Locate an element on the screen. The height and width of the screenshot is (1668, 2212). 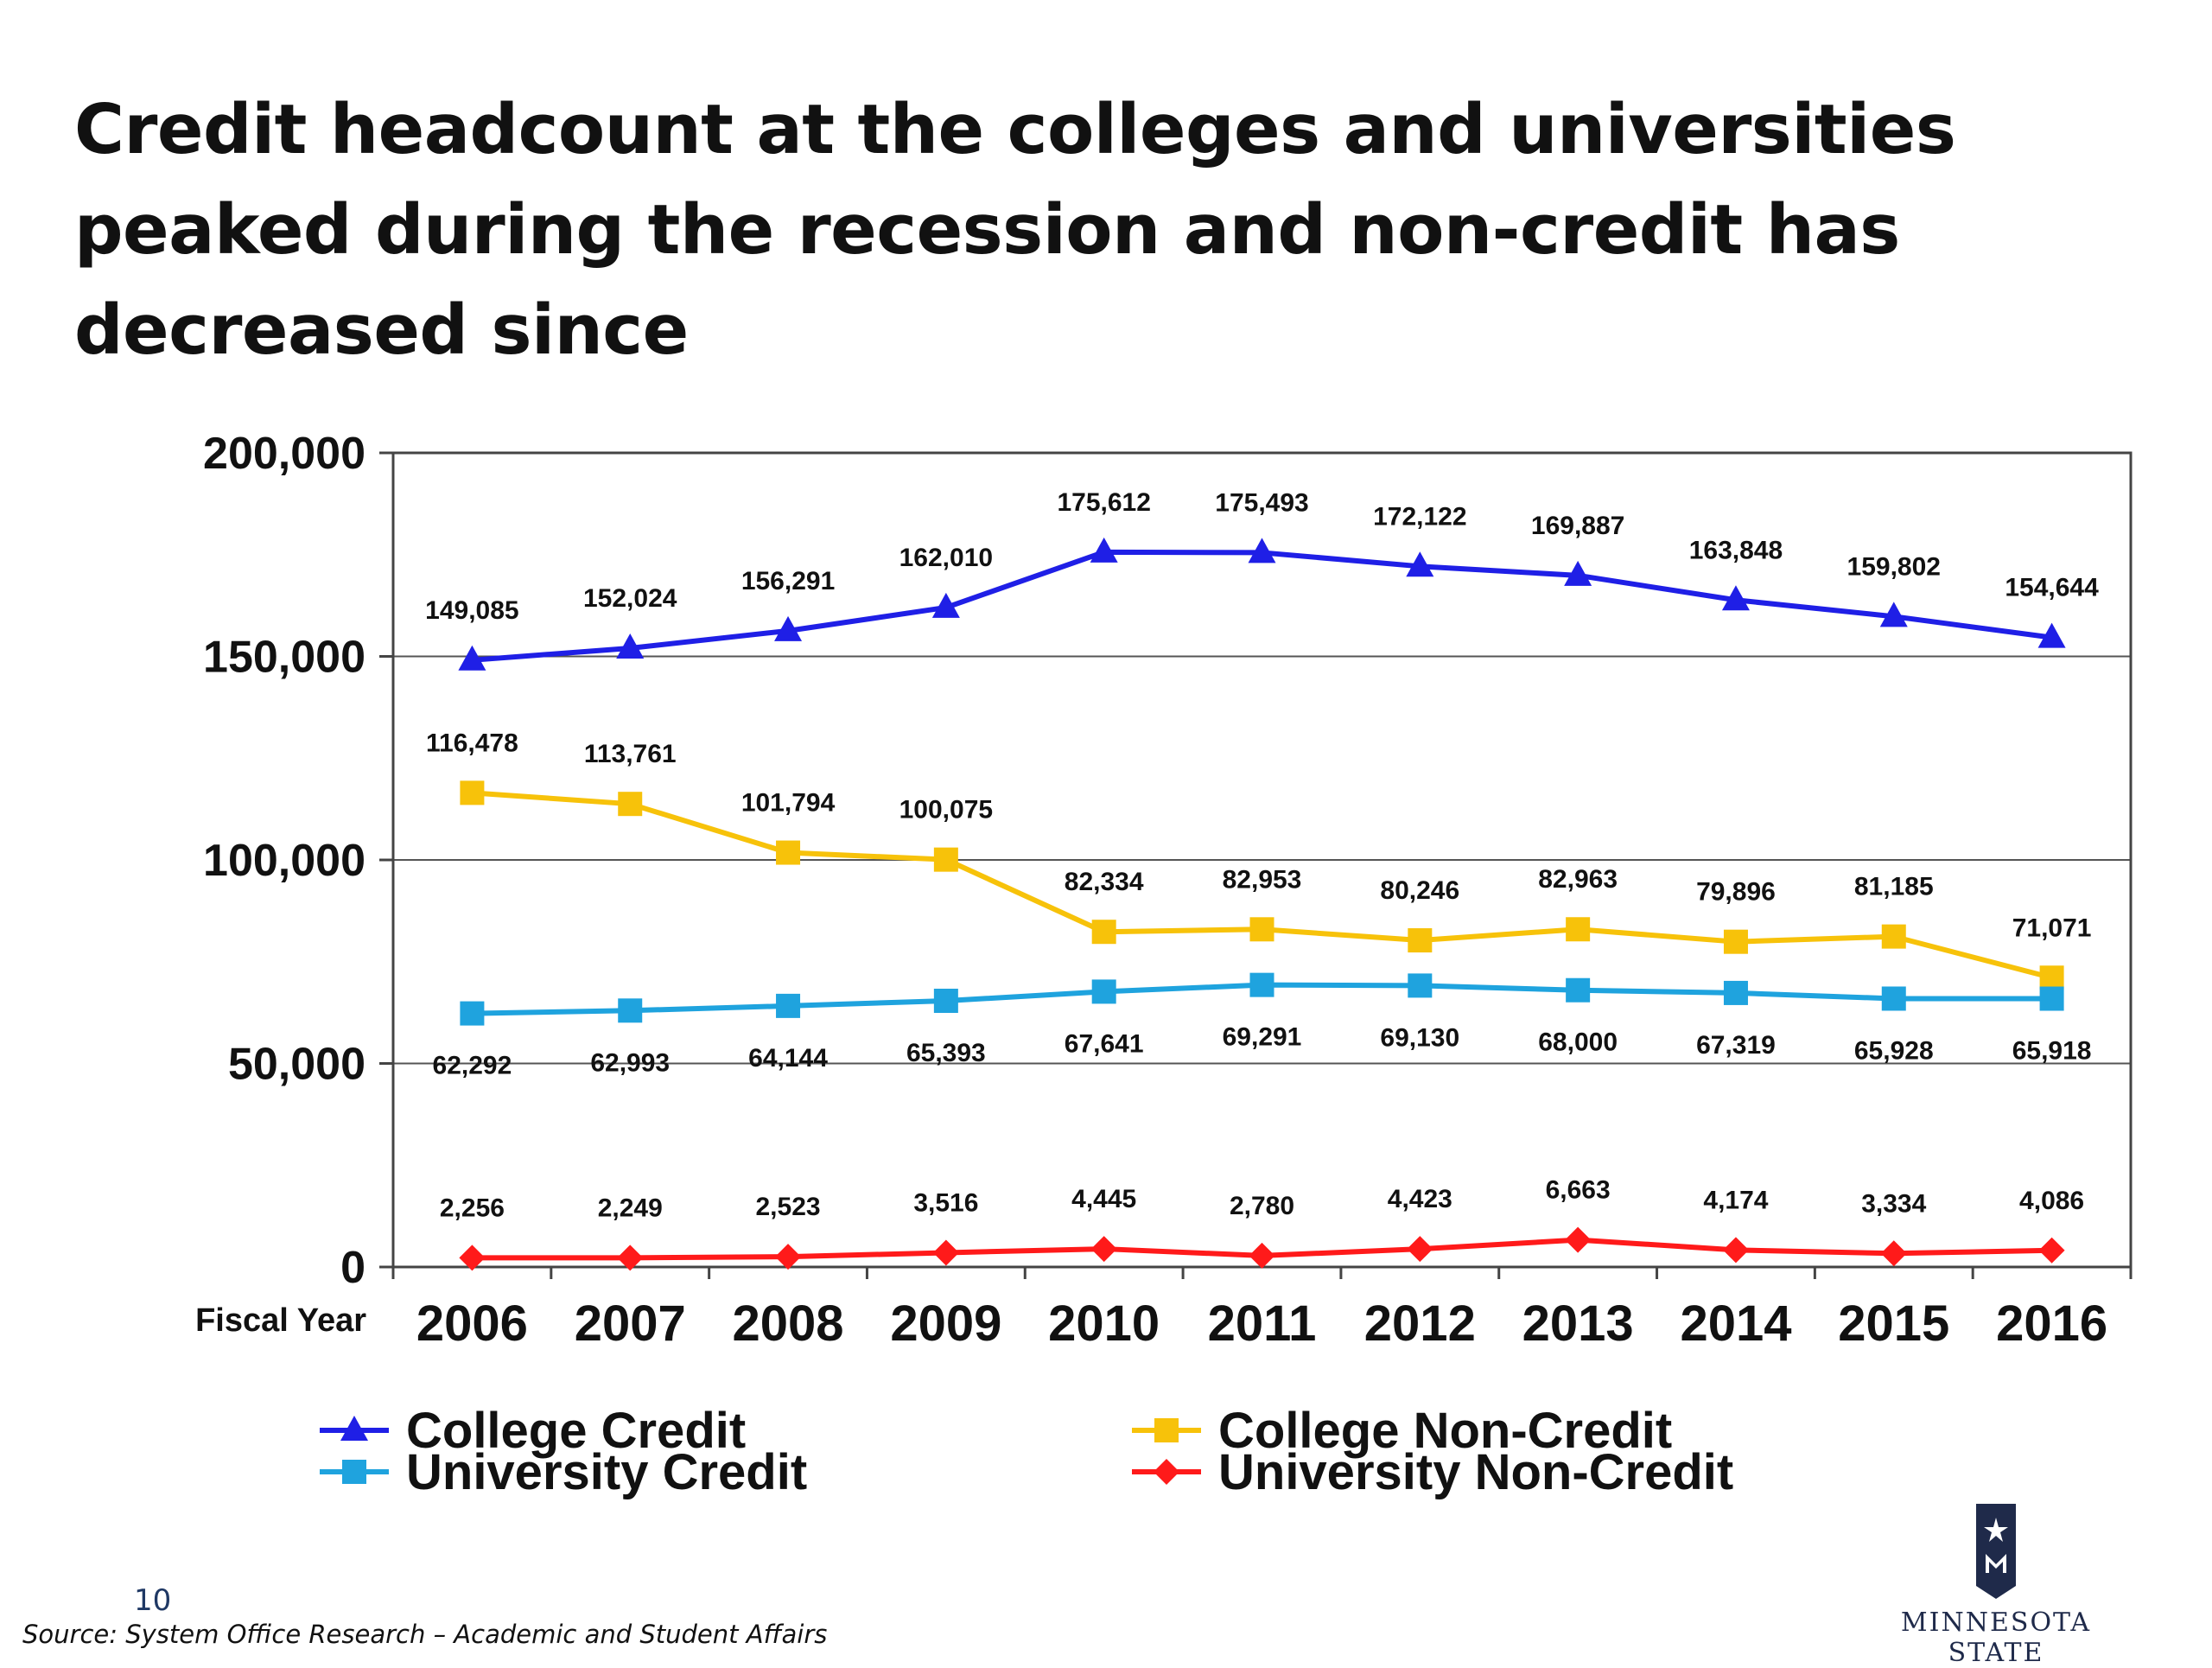
legend-marker-college-credit is located at coordinates (354, 1428).